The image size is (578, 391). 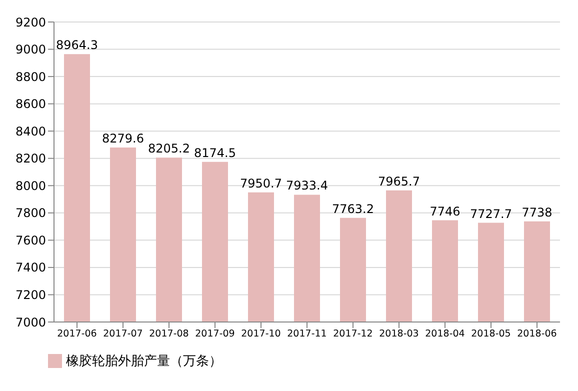 What do you see at coordinates (30, 159) in the screenshot?
I see `y-tick-label: 8200` at bounding box center [30, 159].